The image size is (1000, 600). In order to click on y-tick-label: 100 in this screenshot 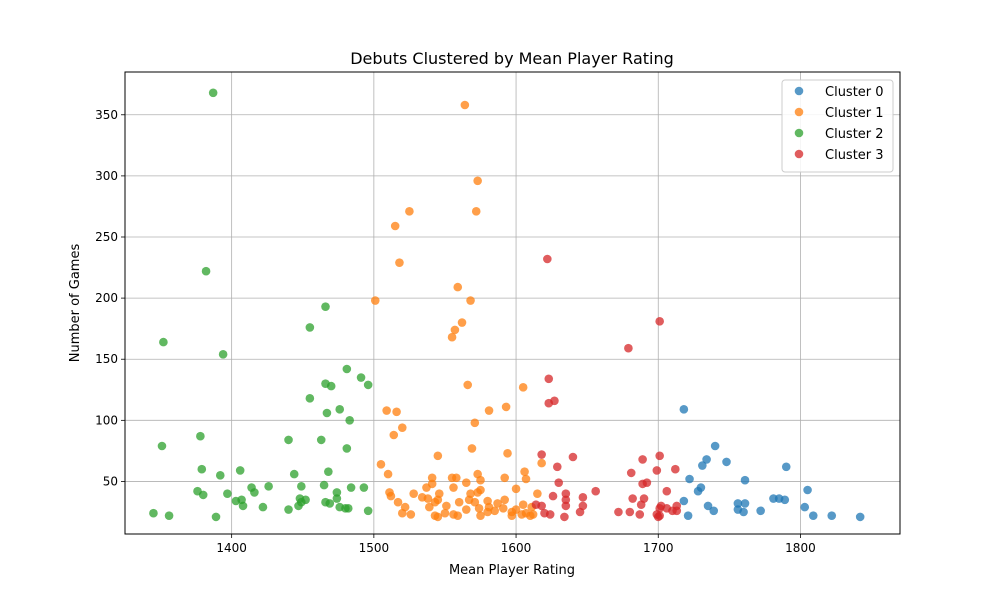, I will do `click(106, 420)`.